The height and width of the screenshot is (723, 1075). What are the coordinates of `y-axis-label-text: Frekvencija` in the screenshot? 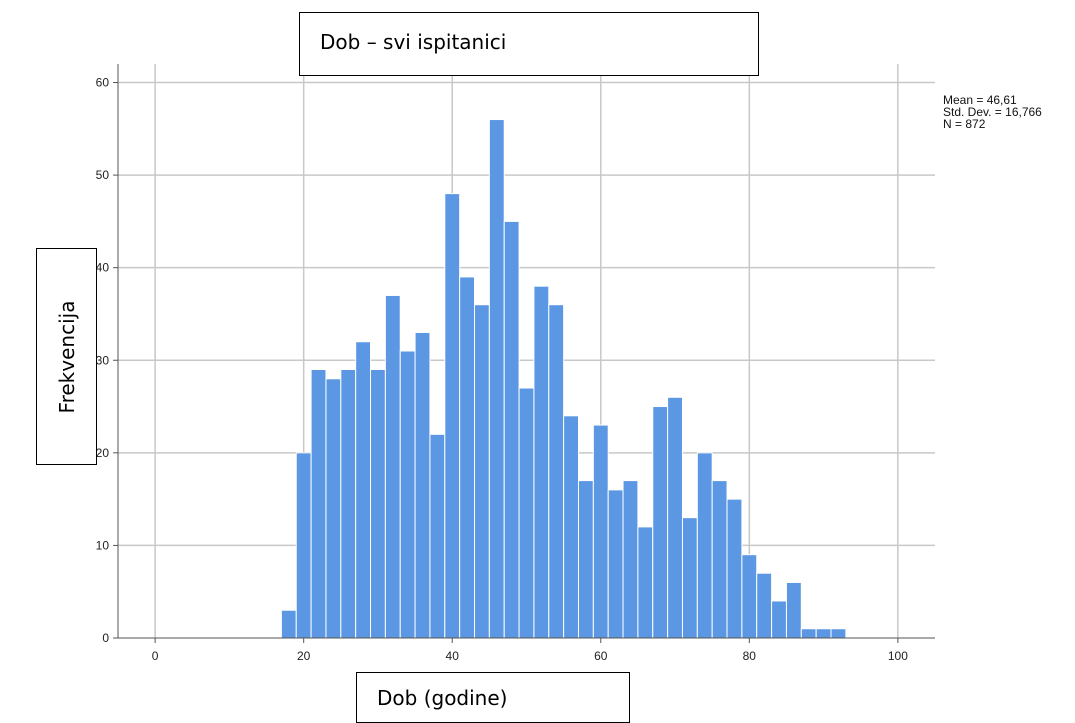 It's located at (66, 356).